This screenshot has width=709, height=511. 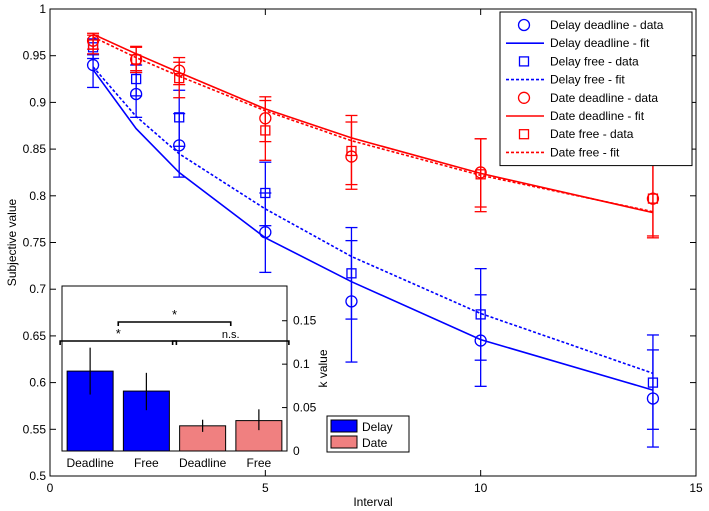 What do you see at coordinates (594, 61) in the screenshot?
I see `legend-label: Delay free - data` at bounding box center [594, 61].